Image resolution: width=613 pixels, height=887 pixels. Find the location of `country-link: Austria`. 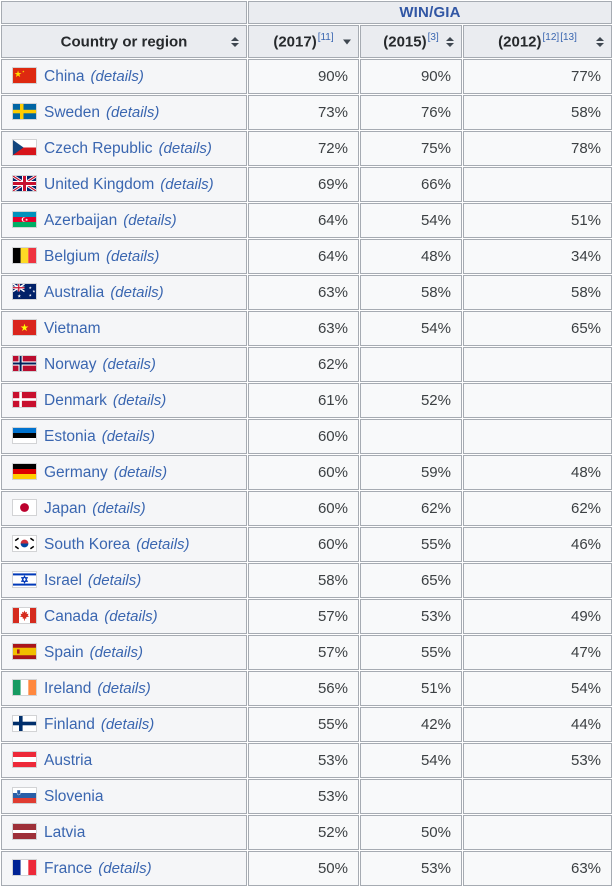

country-link: Austria is located at coordinates (68, 760).